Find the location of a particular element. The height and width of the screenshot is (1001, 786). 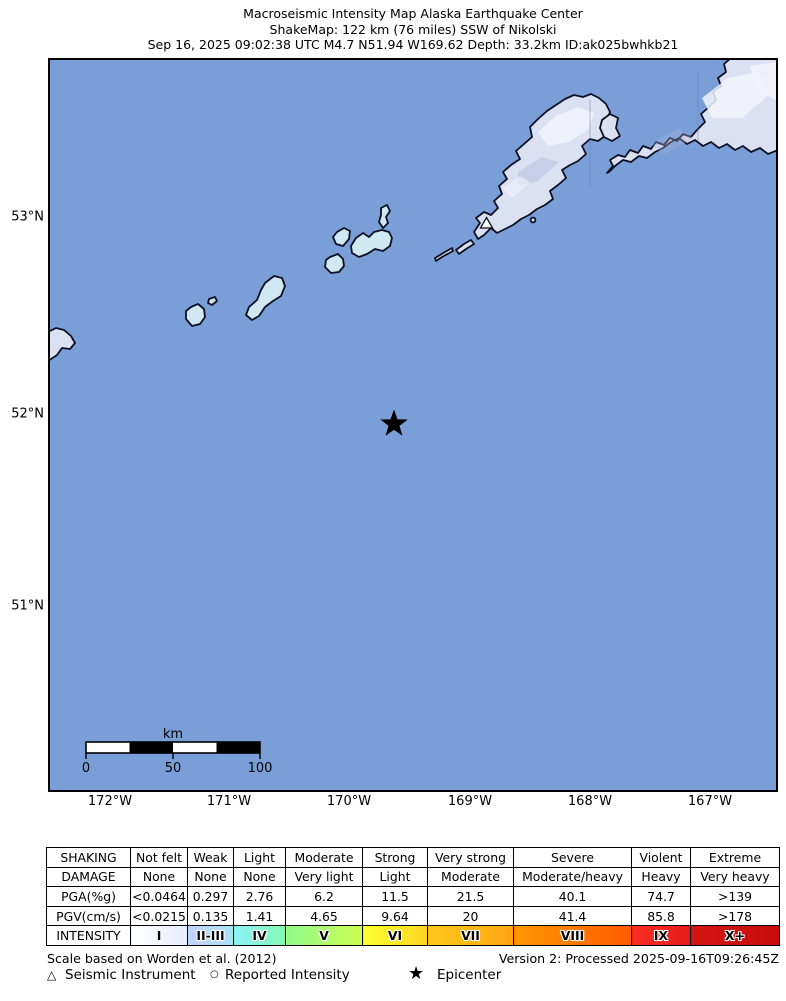

intensity-cell-ix: IX is located at coordinates (661, 935).